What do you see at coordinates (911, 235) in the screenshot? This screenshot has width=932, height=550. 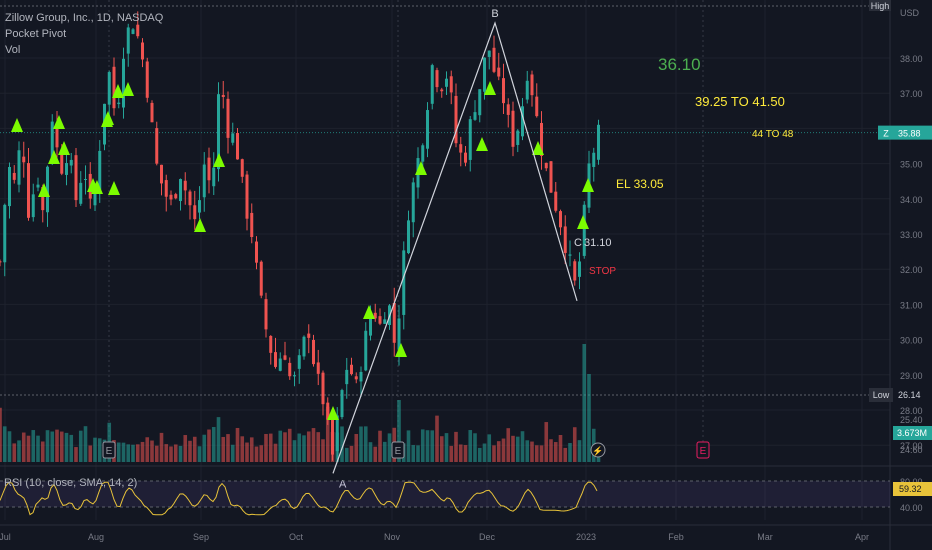 I see `price-tick: 33.00` at bounding box center [911, 235].